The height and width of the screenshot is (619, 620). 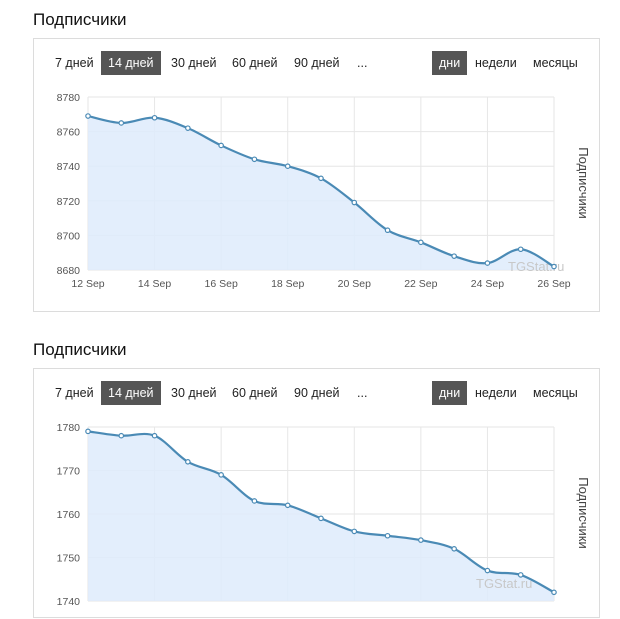 I want to click on y-tick-label: 1740, so click(x=69, y=602).